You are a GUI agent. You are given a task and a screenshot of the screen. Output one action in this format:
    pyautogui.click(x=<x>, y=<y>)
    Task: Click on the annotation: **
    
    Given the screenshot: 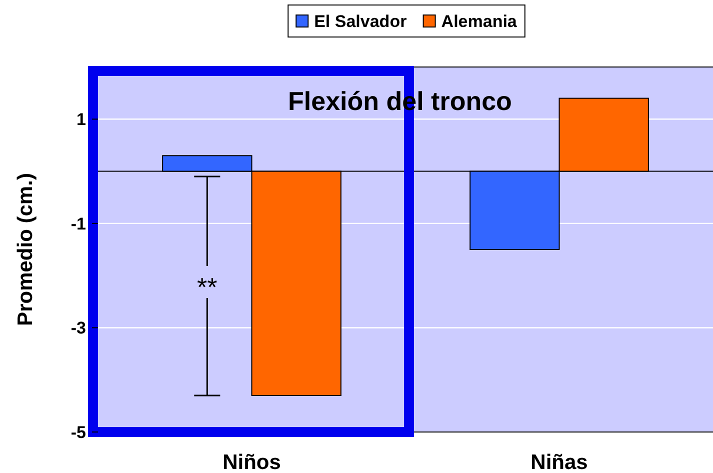 What is the action you would take?
    pyautogui.click(x=207, y=287)
    